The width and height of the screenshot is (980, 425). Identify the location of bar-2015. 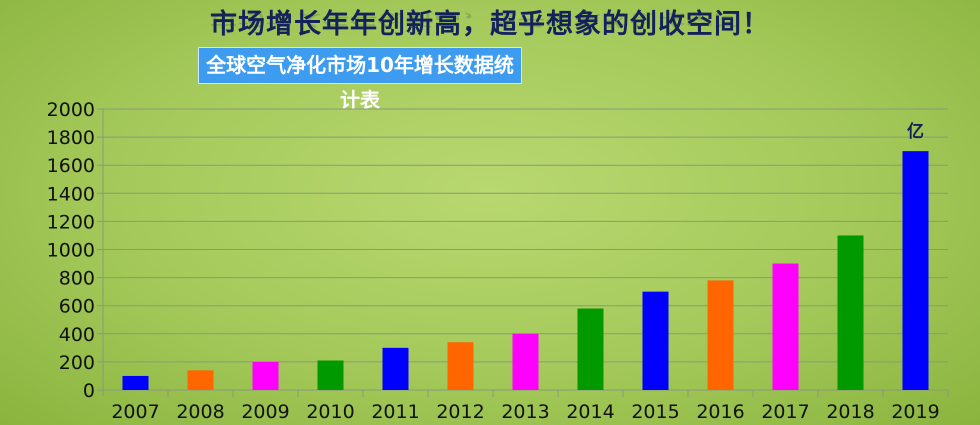
(655, 340).